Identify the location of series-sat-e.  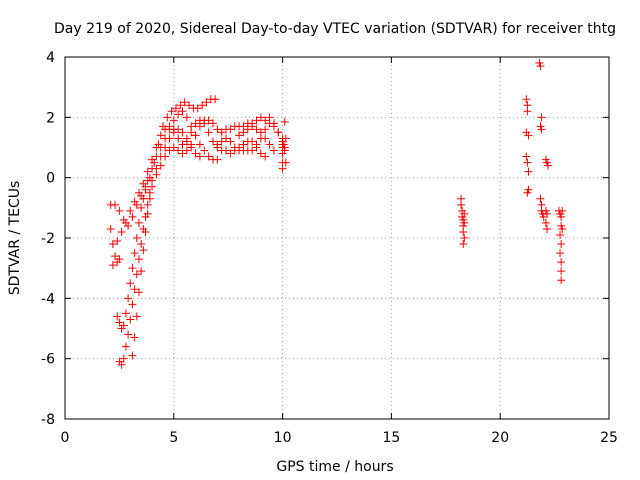
(193, 238).